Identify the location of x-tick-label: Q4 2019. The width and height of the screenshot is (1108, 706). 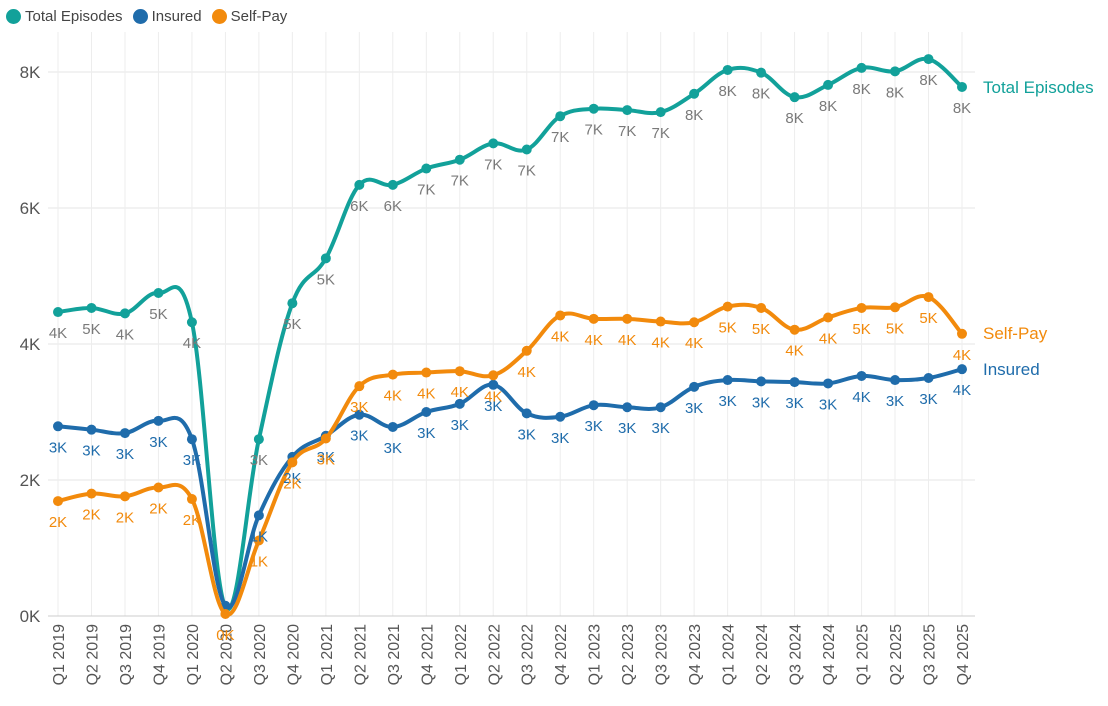
(159, 654).